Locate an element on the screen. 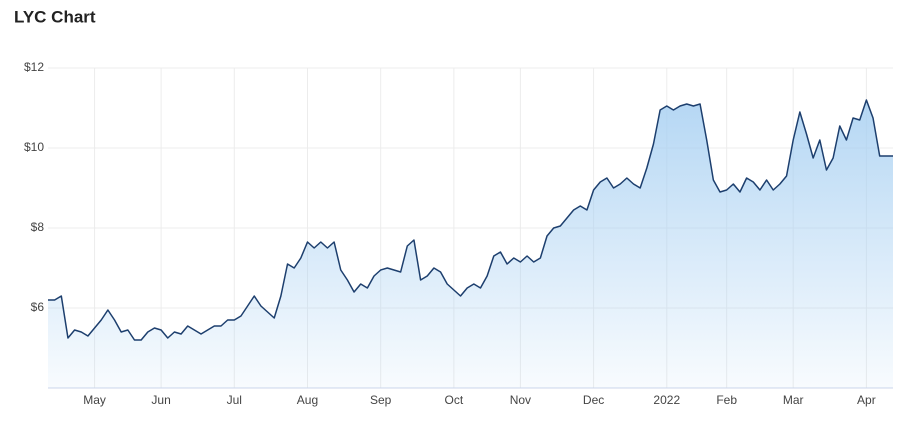  y-tick-label: $10 is located at coordinates (34, 147).